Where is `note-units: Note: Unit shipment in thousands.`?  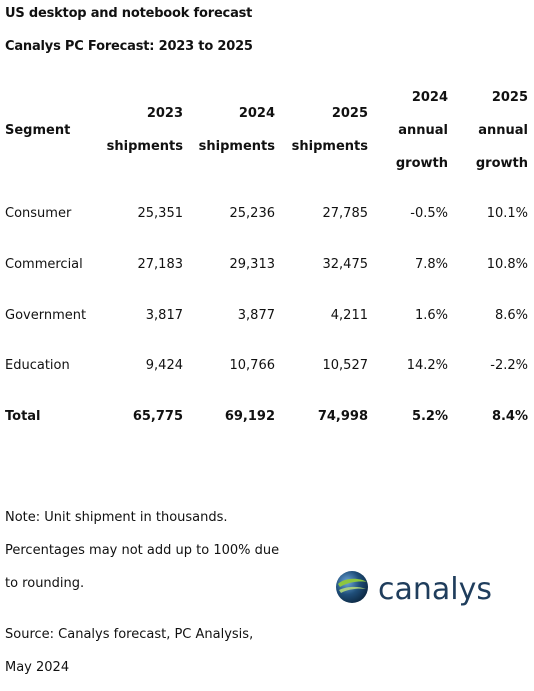
note-units: Note: Unit shipment in thousands. is located at coordinates (116, 517).